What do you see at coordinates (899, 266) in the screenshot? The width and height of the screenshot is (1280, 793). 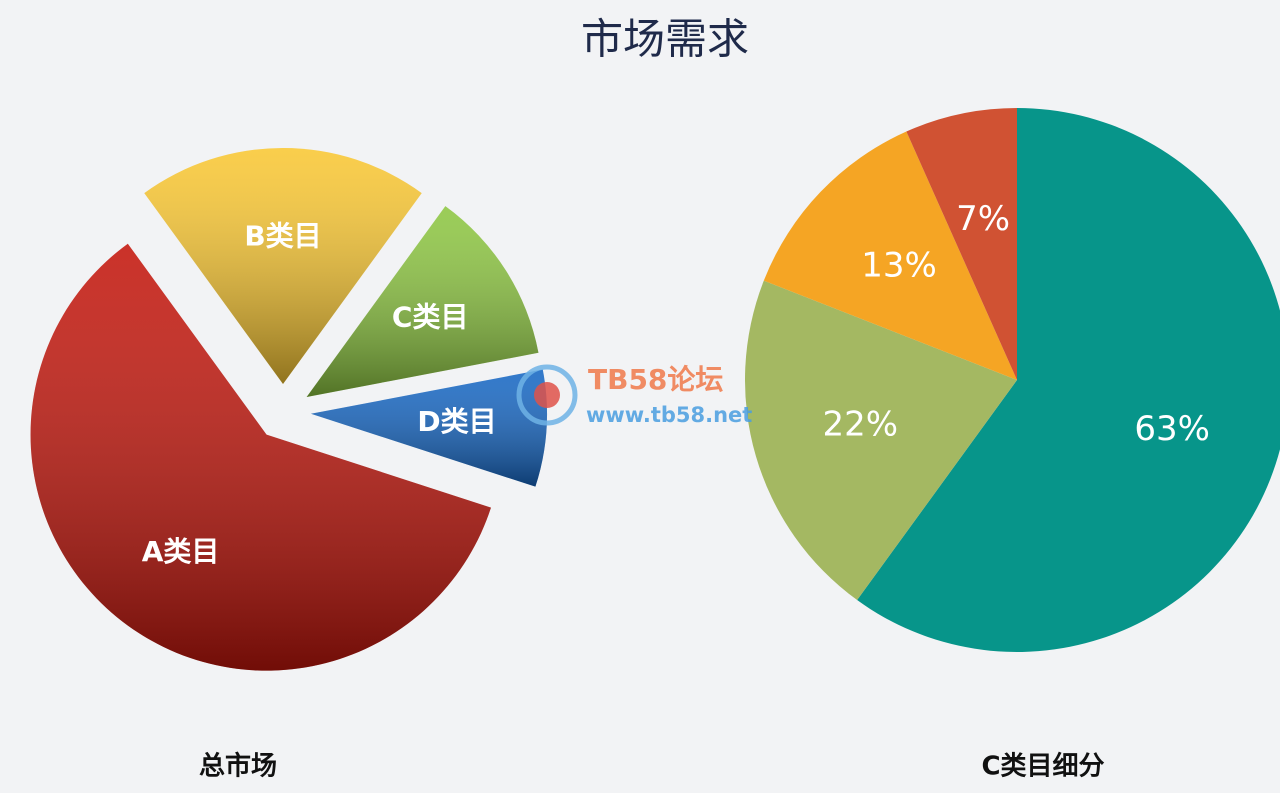 I see `slice-label: 13%` at bounding box center [899, 266].